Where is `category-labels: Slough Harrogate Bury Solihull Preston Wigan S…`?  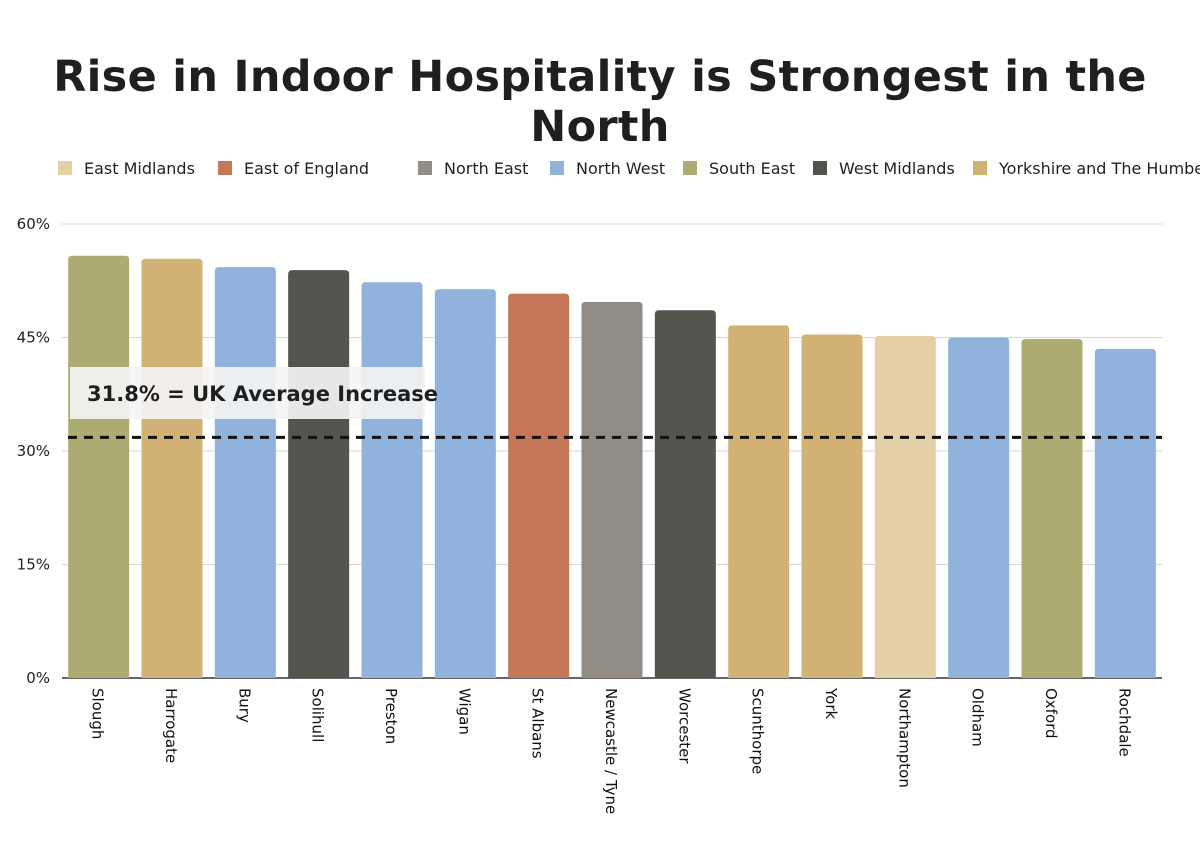
category-labels: Slough Harrogate Bury Solihull Preston Wigan S… is located at coordinates (611, 750).